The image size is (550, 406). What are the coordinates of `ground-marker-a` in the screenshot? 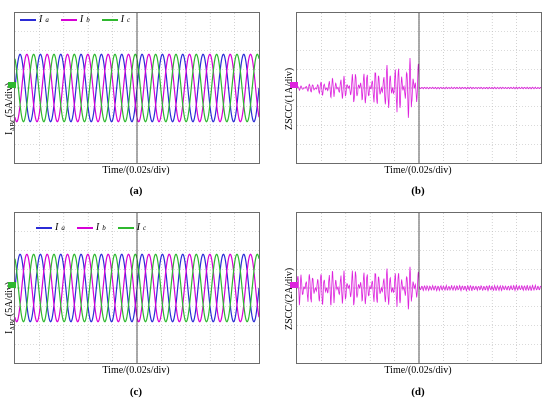 It's located at (12, 85).